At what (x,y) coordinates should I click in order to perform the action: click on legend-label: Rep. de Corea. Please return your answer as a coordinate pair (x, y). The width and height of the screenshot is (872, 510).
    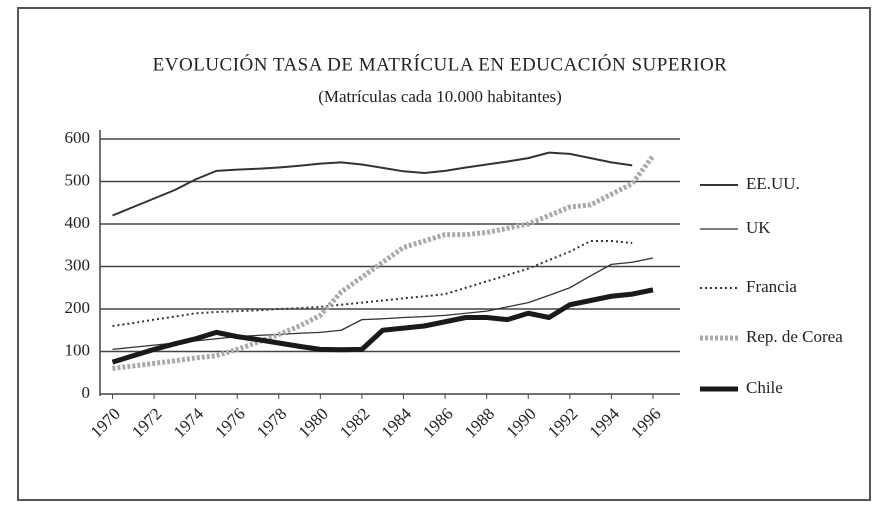
    Looking at the image, I should click on (794, 336).